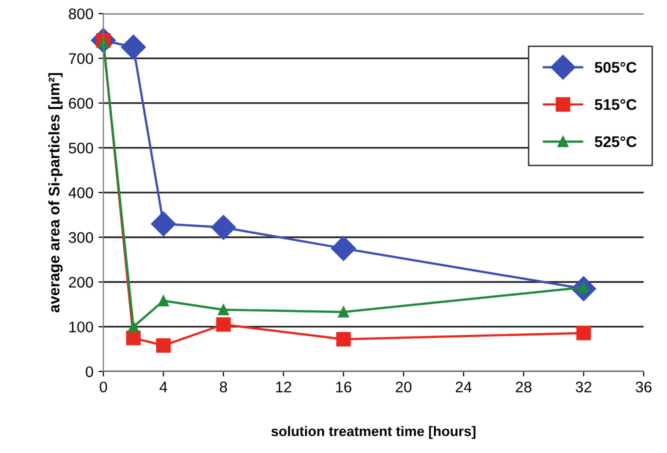 This screenshot has width=667, height=453. What do you see at coordinates (81, 103) in the screenshot?
I see `y-tick-label: 600` at bounding box center [81, 103].